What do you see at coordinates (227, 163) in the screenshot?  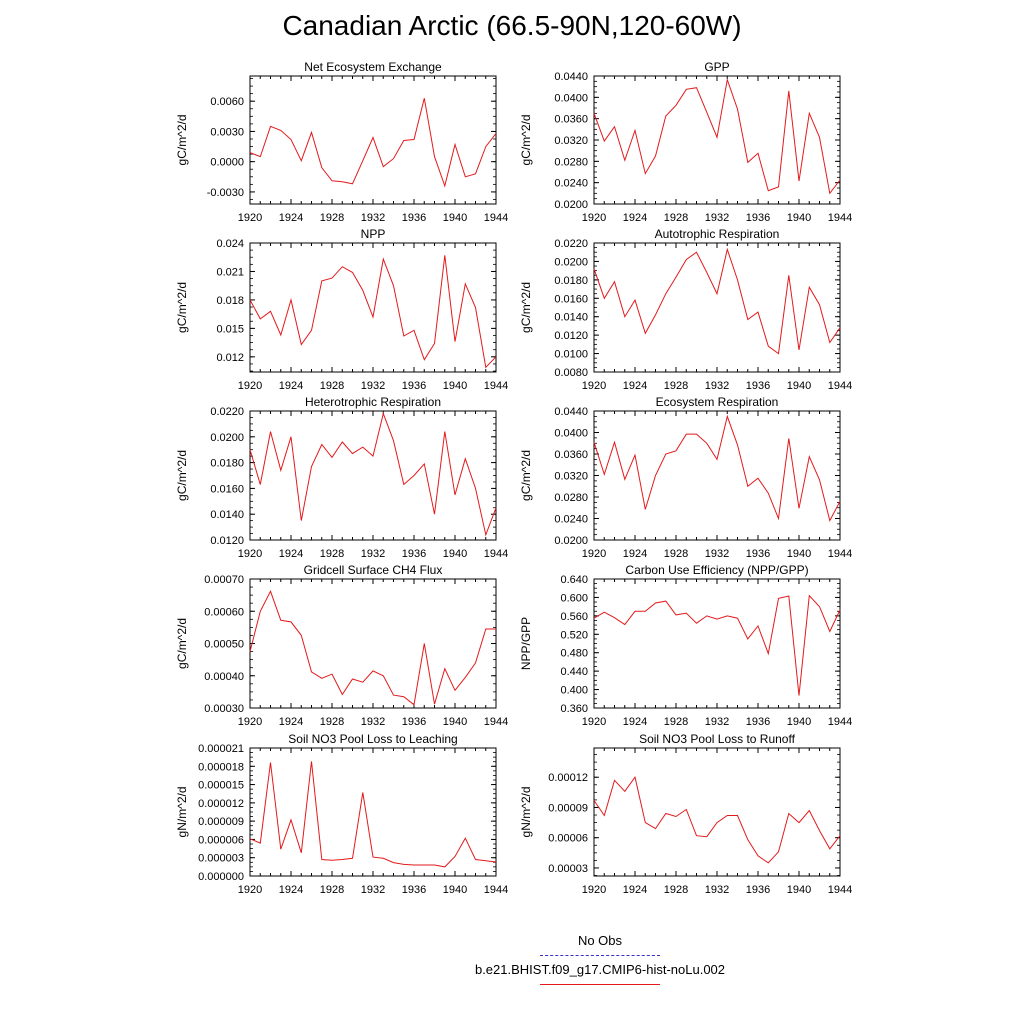 I see `y-tick-label: 0.0000` at bounding box center [227, 163].